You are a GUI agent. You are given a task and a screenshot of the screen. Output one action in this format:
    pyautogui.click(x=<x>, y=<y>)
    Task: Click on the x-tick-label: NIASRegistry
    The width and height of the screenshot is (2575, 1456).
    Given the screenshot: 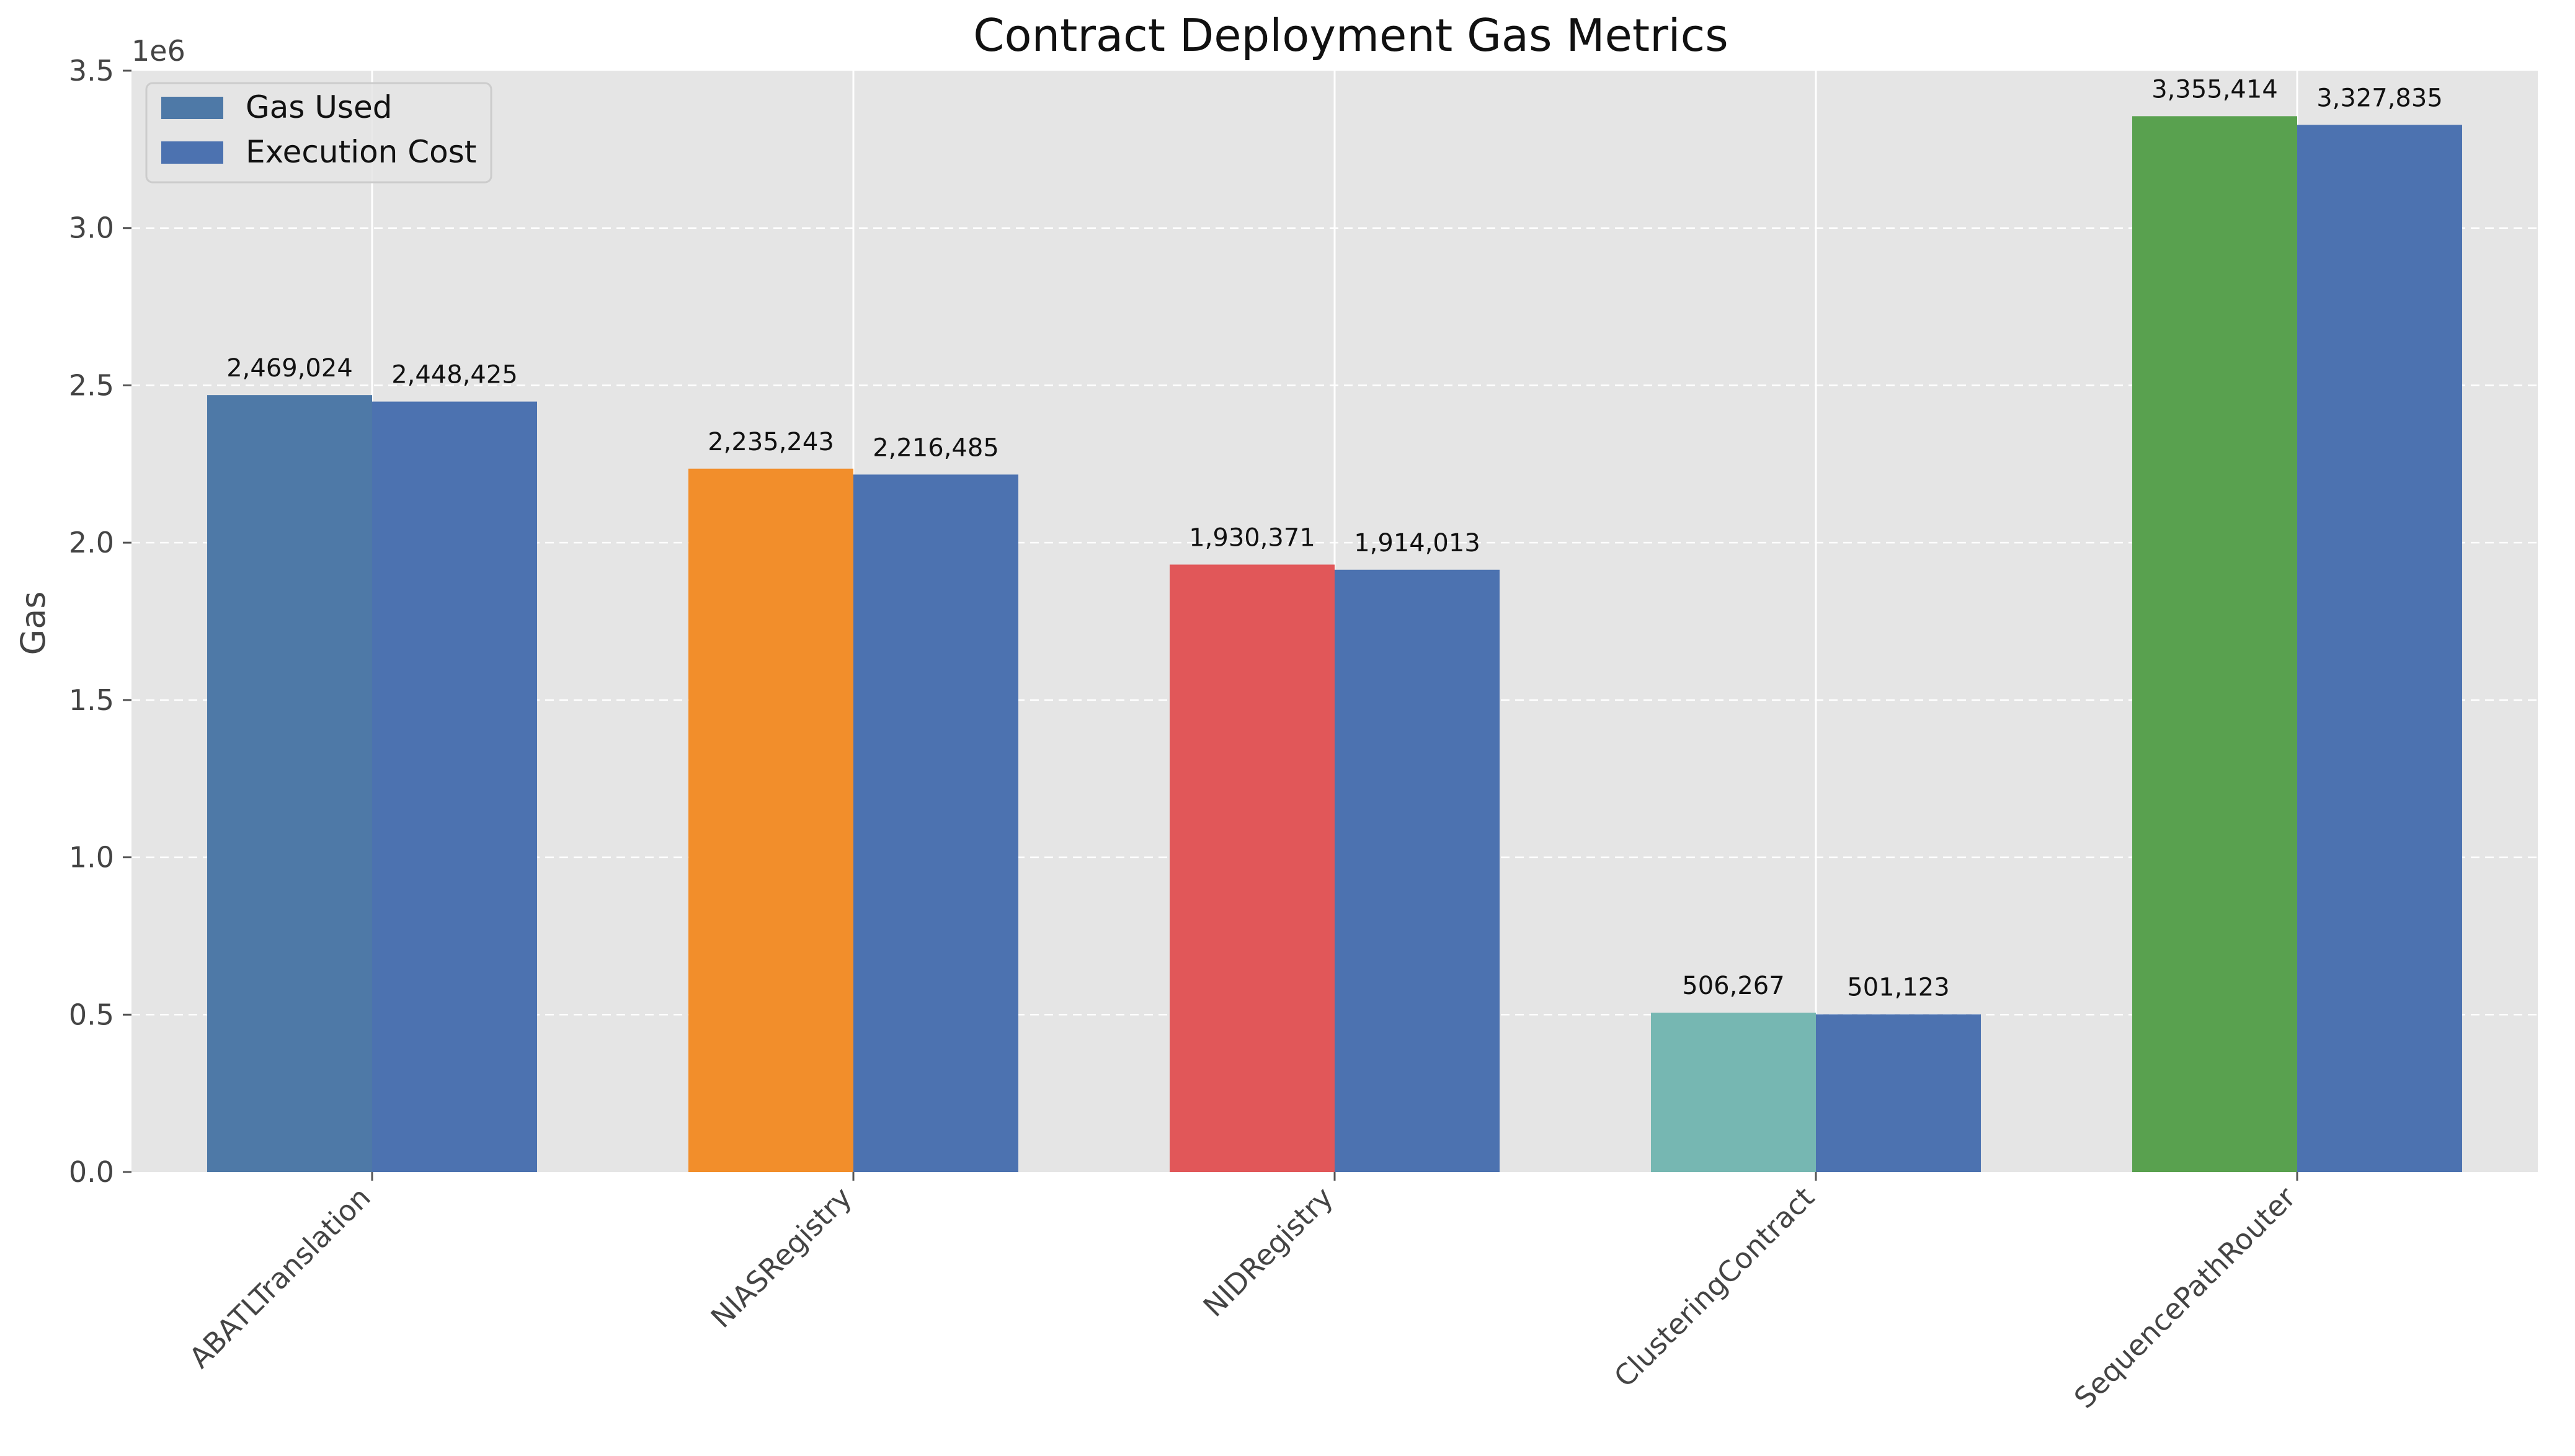 What is the action you would take?
    pyautogui.click(x=781, y=1257)
    